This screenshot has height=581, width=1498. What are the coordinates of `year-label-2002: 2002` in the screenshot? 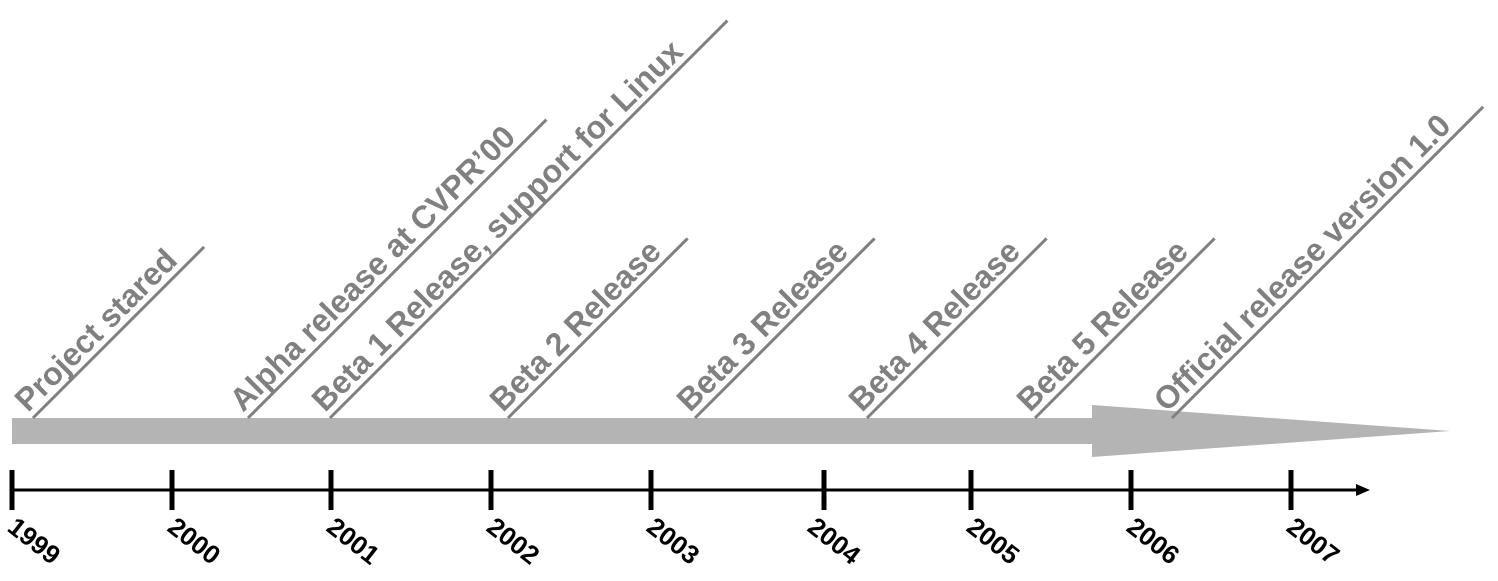 It's located at (513, 540).